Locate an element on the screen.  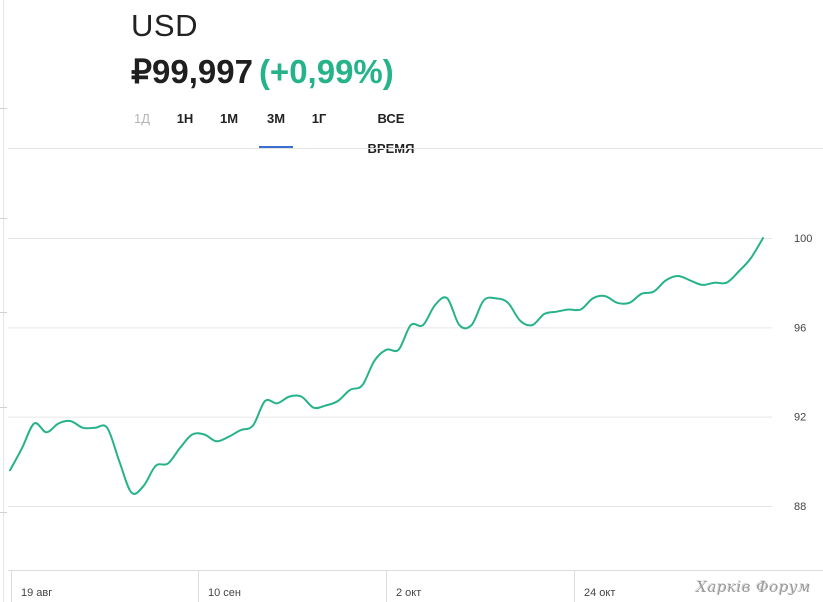
price-row: ₽99,997 (+0,99%) is located at coordinates (262, 71).